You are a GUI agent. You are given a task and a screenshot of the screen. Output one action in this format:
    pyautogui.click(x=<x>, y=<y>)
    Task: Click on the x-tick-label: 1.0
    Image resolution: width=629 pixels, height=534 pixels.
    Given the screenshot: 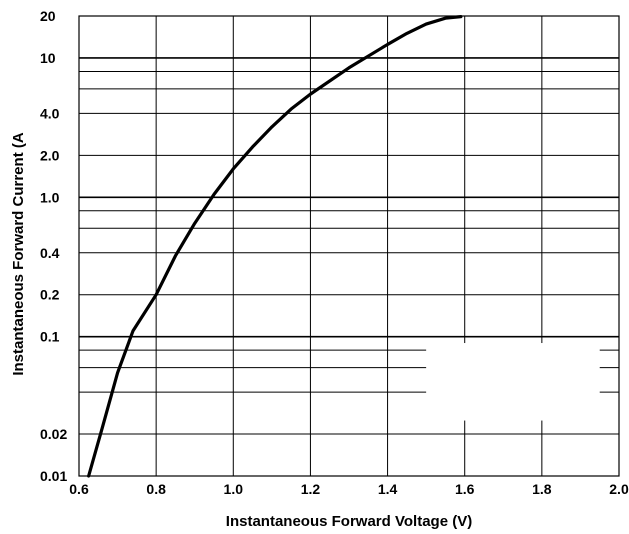 What is the action you would take?
    pyautogui.click(x=234, y=489)
    